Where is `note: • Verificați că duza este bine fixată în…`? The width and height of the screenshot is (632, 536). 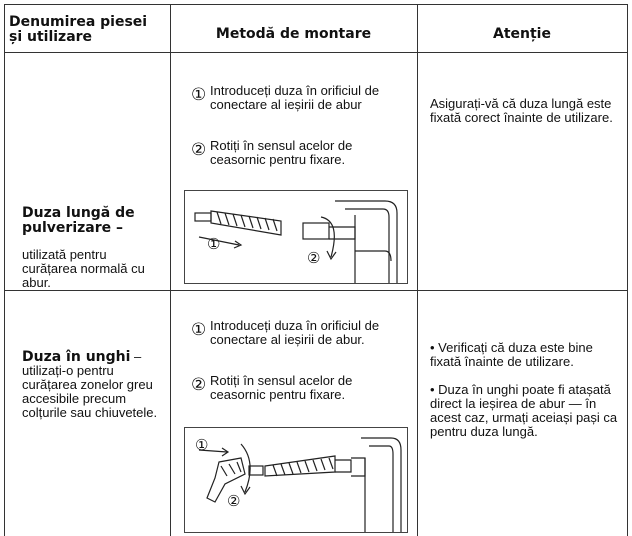
note: • Verificați că duza este bine fixată în… is located at coordinates (511, 354).